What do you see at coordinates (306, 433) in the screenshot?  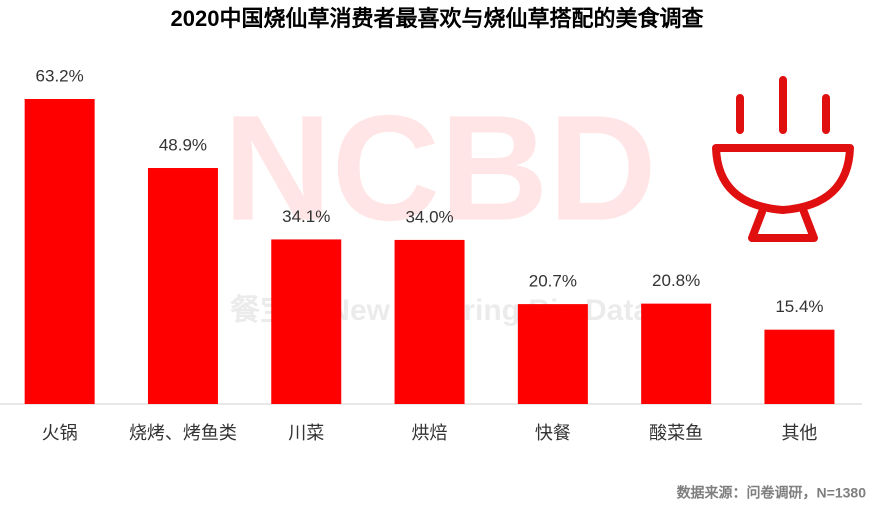 I see `x-tick-label: 川菜` at bounding box center [306, 433].